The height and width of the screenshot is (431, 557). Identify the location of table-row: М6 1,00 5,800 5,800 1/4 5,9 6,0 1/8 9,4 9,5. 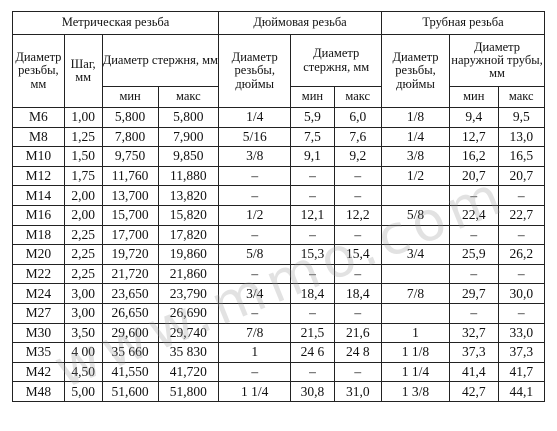
(279, 117).